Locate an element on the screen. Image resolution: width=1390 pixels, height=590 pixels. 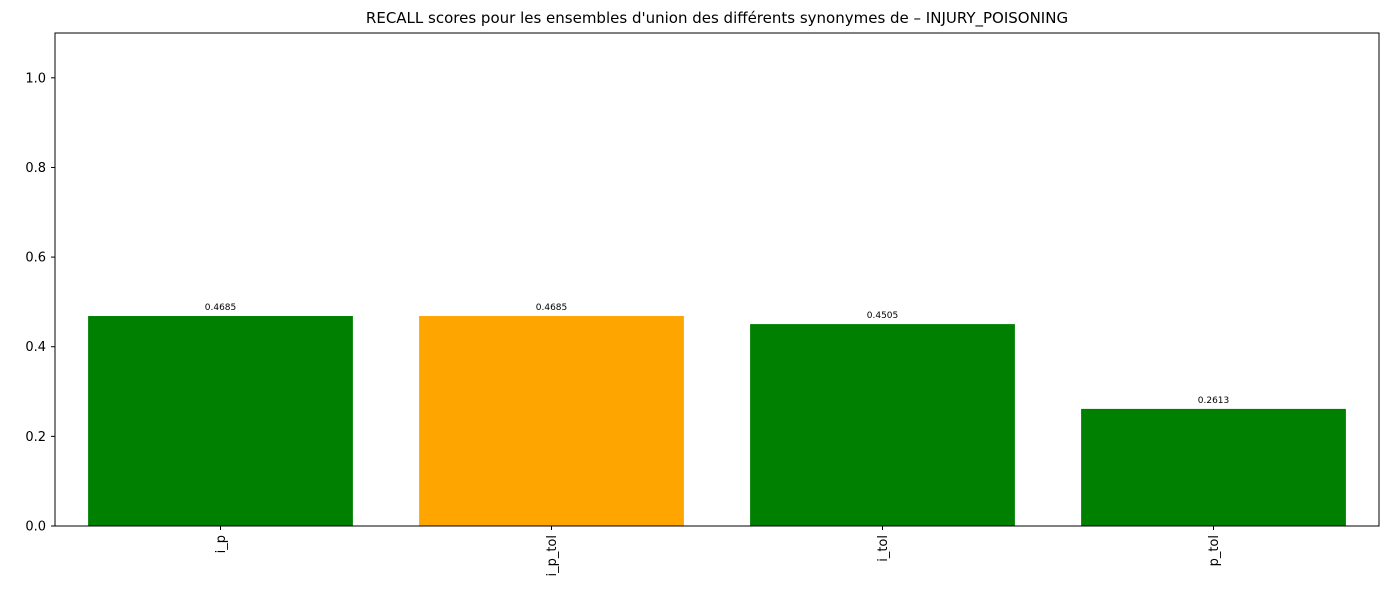
y-tick-label: 0.4 is located at coordinates (35, 347).